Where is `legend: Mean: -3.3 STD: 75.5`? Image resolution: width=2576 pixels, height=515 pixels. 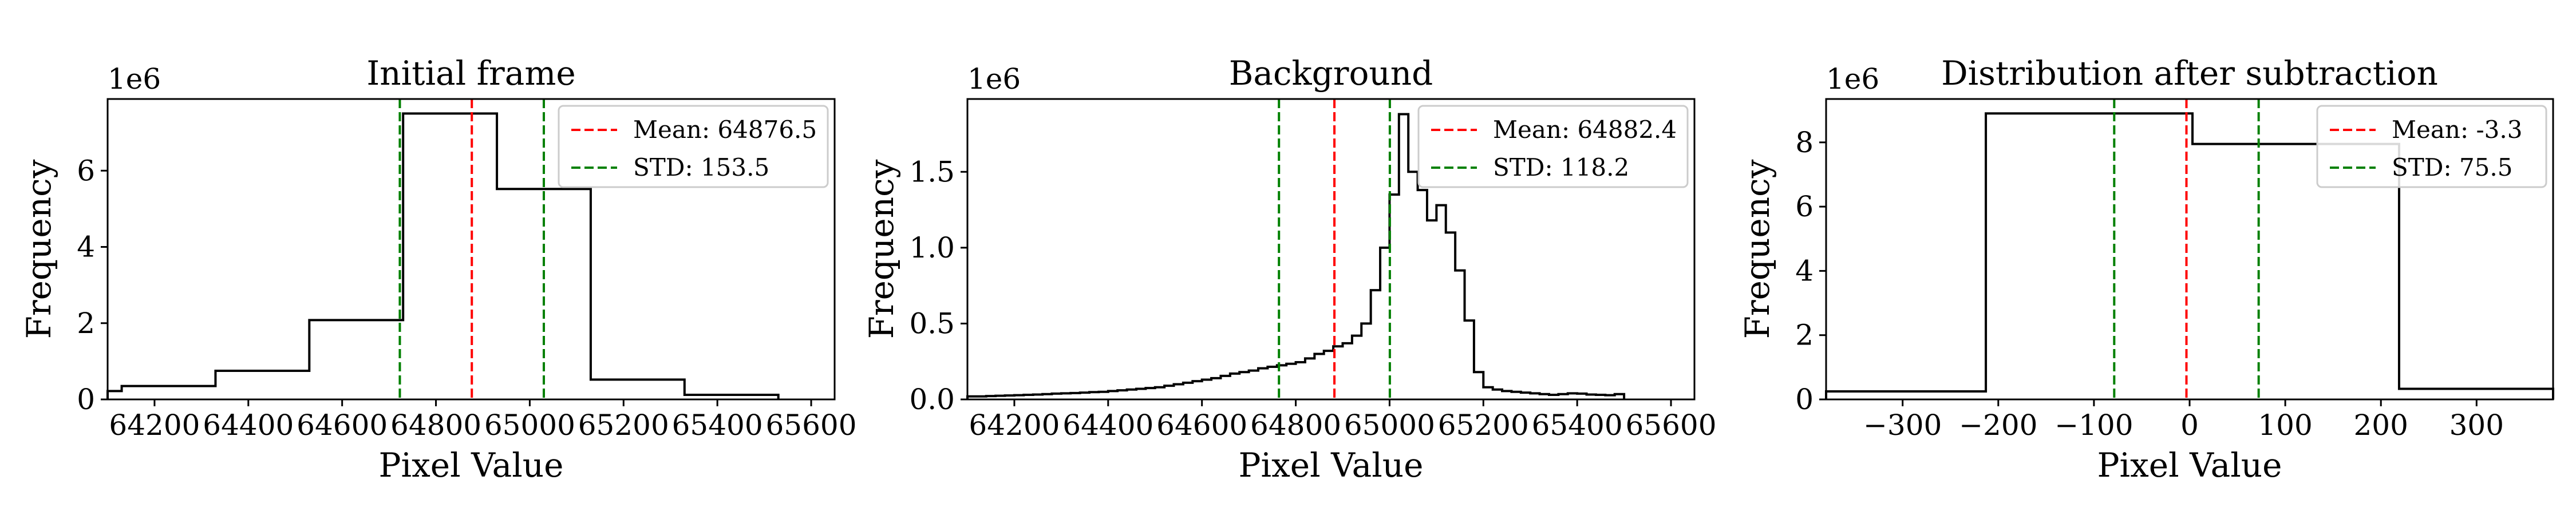 legend: Mean: -3.3 STD: 75.5 is located at coordinates (2431, 146).